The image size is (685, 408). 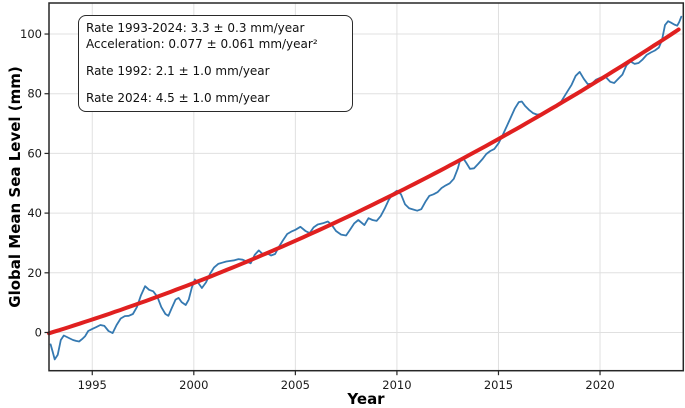 What do you see at coordinates (365, 399) in the screenshot?
I see `x-axis-label: Year` at bounding box center [365, 399].